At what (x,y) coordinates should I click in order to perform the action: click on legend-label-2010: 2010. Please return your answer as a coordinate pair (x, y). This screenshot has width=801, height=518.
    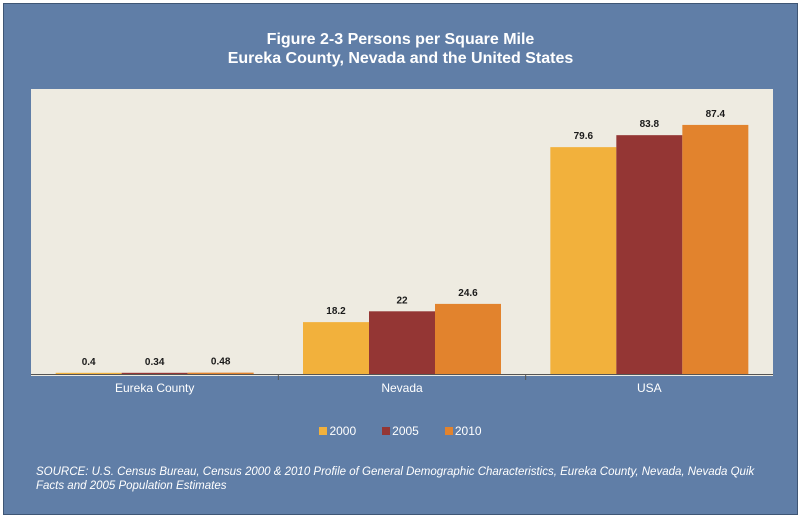
    Looking at the image, I should click on (468, 431).